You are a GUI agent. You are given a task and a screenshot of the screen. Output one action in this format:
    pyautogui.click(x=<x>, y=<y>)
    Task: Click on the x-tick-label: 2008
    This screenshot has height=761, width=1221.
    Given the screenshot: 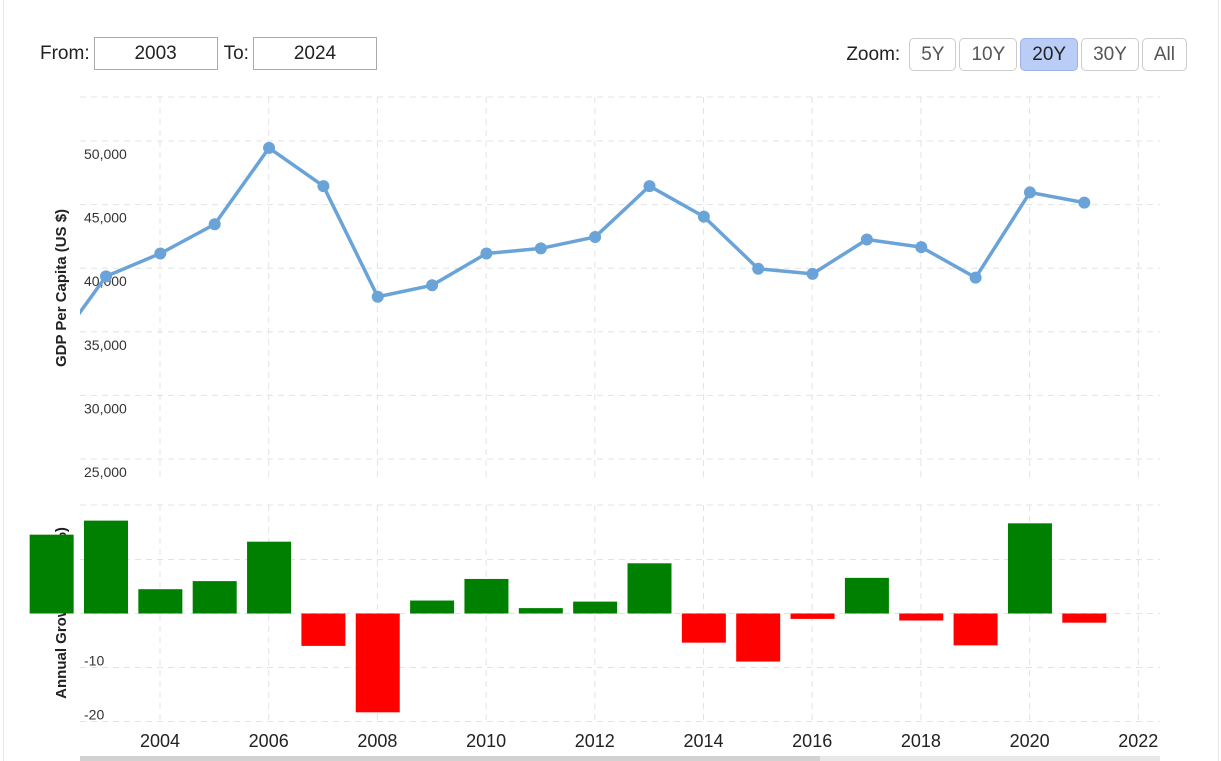 What is the action you would take?
    pyautogui.click(x=377, y=741)
    